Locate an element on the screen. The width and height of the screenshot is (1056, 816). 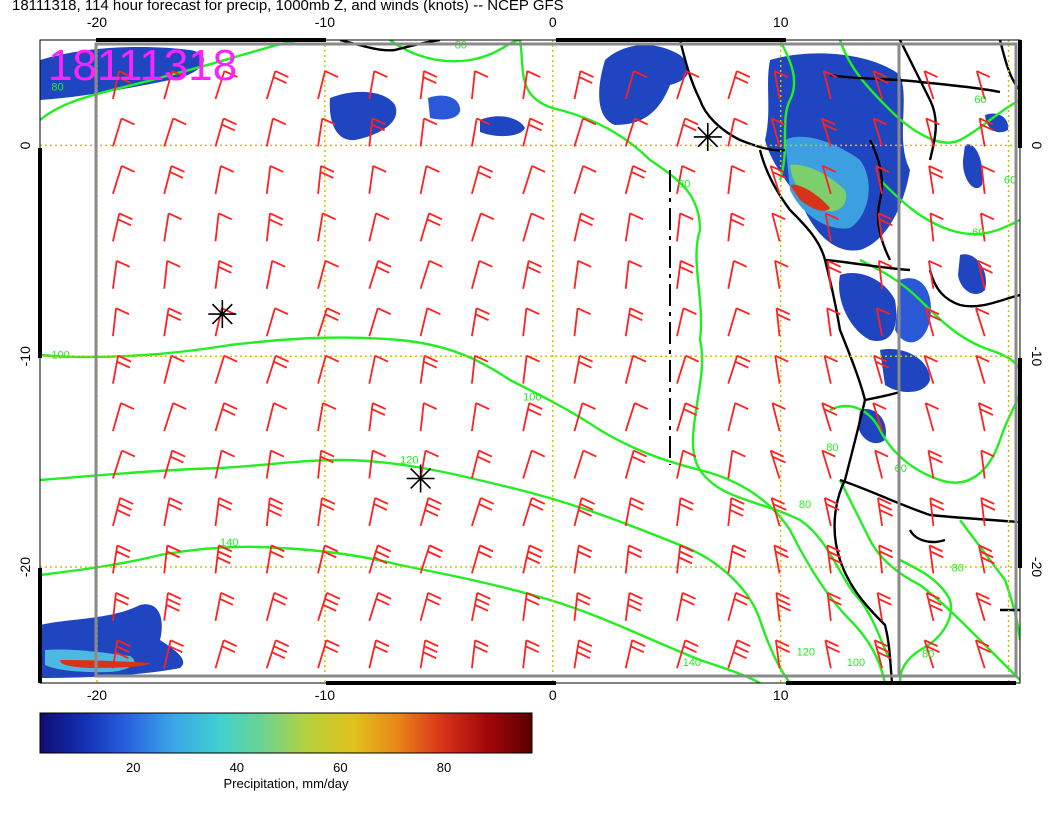
bottom-lon-label: 0 is located at coordinates (553, 695).